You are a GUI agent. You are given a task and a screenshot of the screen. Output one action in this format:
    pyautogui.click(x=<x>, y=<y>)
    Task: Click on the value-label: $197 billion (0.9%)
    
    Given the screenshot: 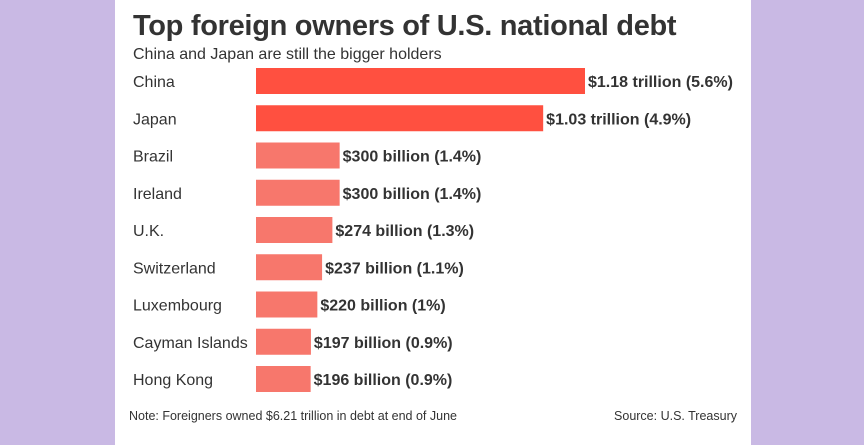 What is the action you would take?
    pyautogui.click(x=383, y=343)
    